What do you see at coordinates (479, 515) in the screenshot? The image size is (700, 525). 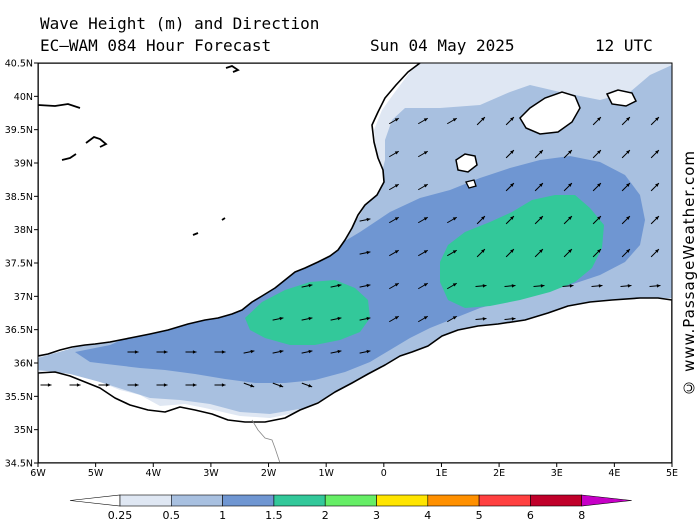 I see `colorbar-label: 5` at bounding box center [479, 515].